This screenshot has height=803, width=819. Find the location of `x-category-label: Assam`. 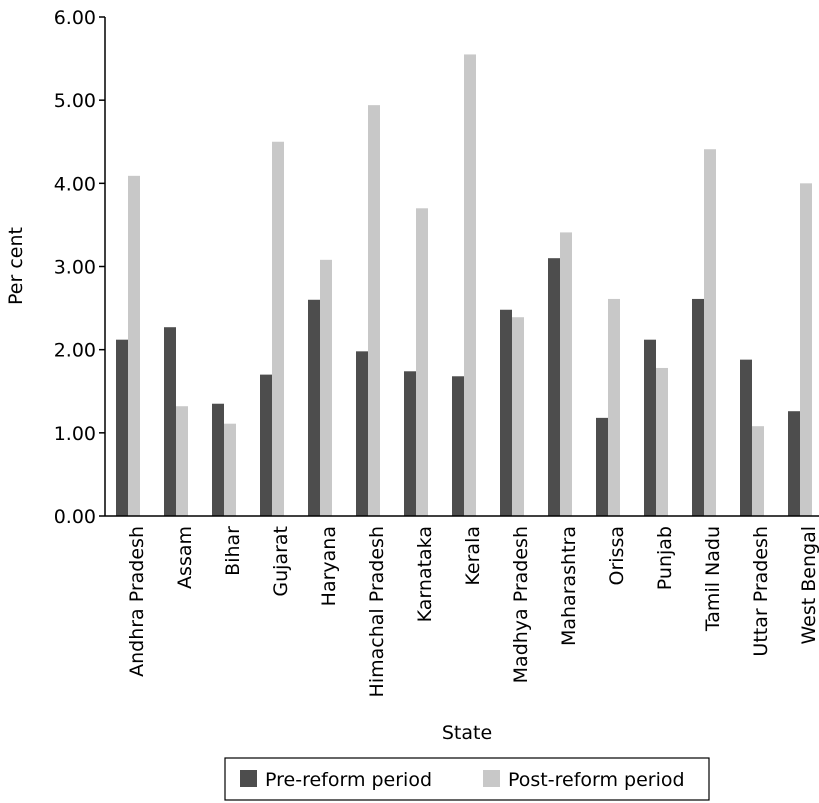

x-category-label: Assam is located at coordinates (185, 557).